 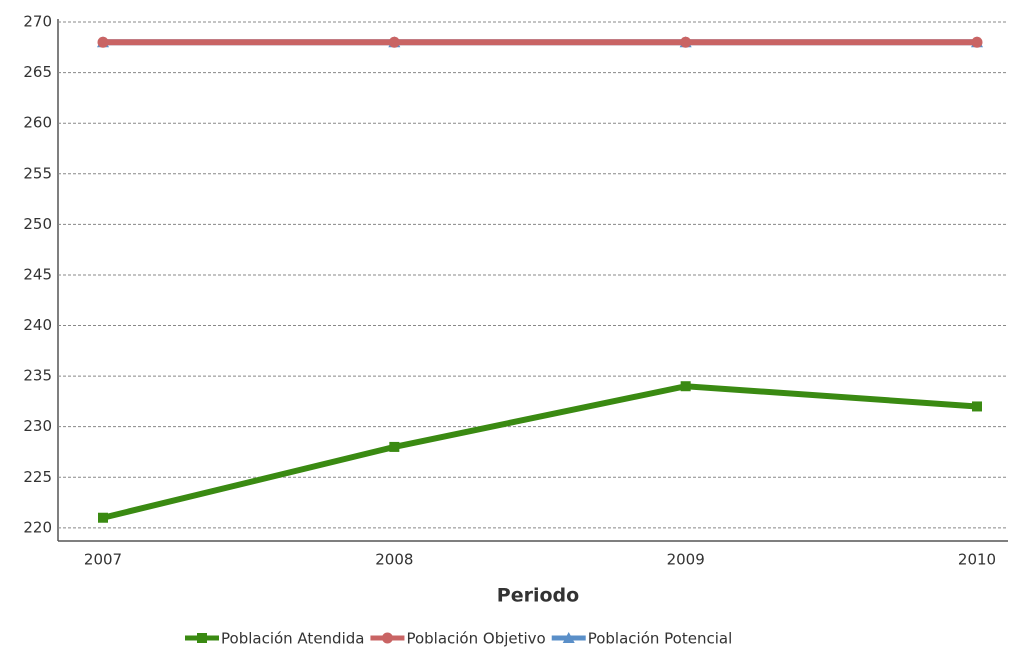 What do you see at coordinates (394, 560) in the screenshot?
I see `x-tick-label: 2008` at bounding box center [394, 560].